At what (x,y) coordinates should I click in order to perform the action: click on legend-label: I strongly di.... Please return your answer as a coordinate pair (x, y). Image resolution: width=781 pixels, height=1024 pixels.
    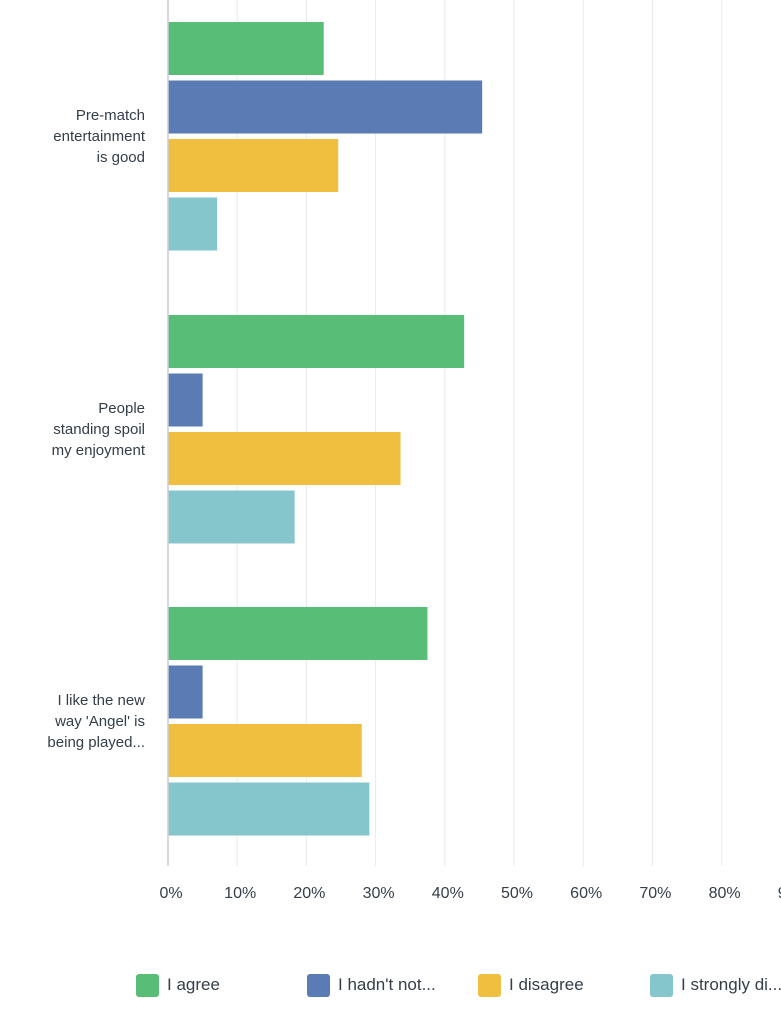
    Looking at the image, I should click on (731, 984).